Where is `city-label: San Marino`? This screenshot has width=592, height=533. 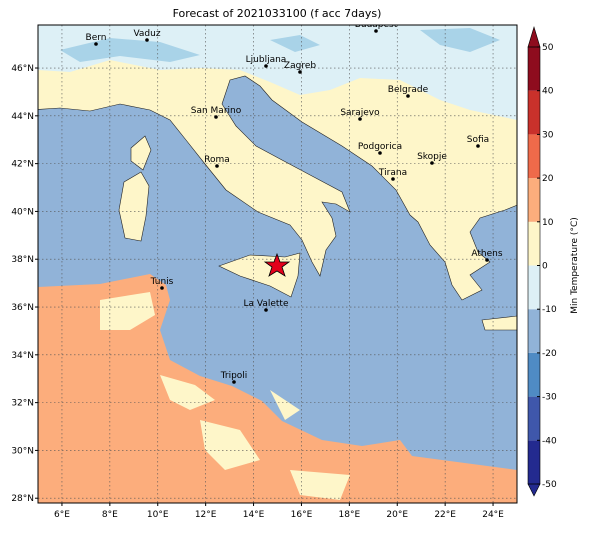 city-label: San Marino is located at coordinates (216, 111).